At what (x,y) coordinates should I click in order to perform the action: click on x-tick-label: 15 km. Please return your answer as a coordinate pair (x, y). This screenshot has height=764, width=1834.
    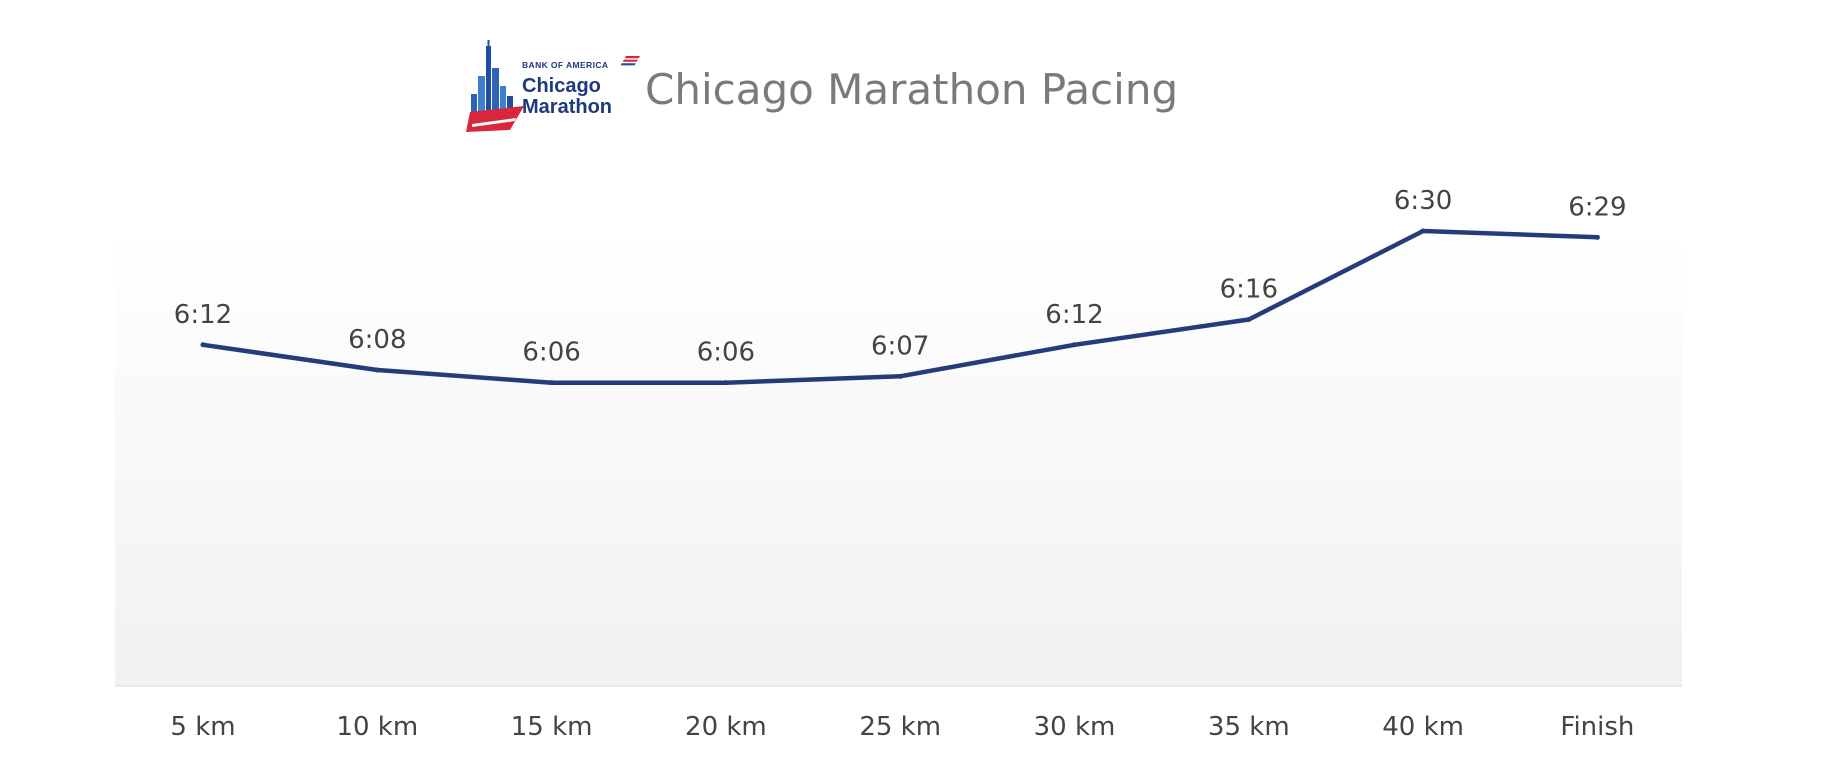
    Looking at the image, I should click on (552, 727).